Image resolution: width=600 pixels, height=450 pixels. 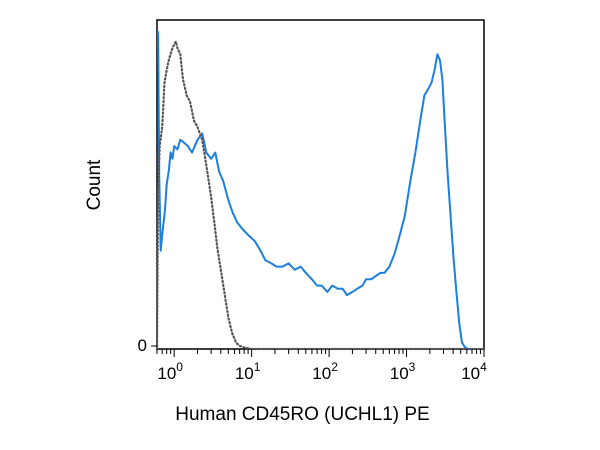 I want to click on y-axis-ticks: 0, so click(x=147, y=345).